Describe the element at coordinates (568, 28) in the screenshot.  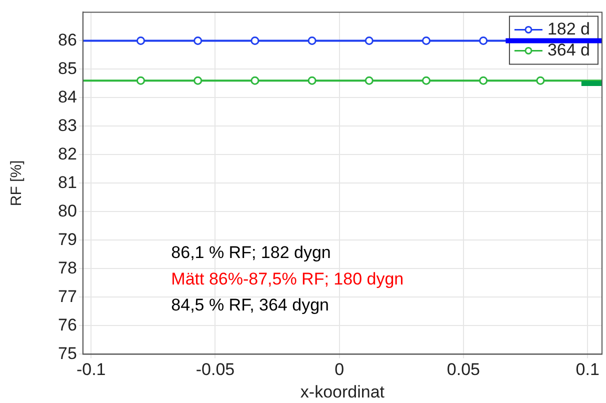
I see `legend-label: 182 d` at that location.